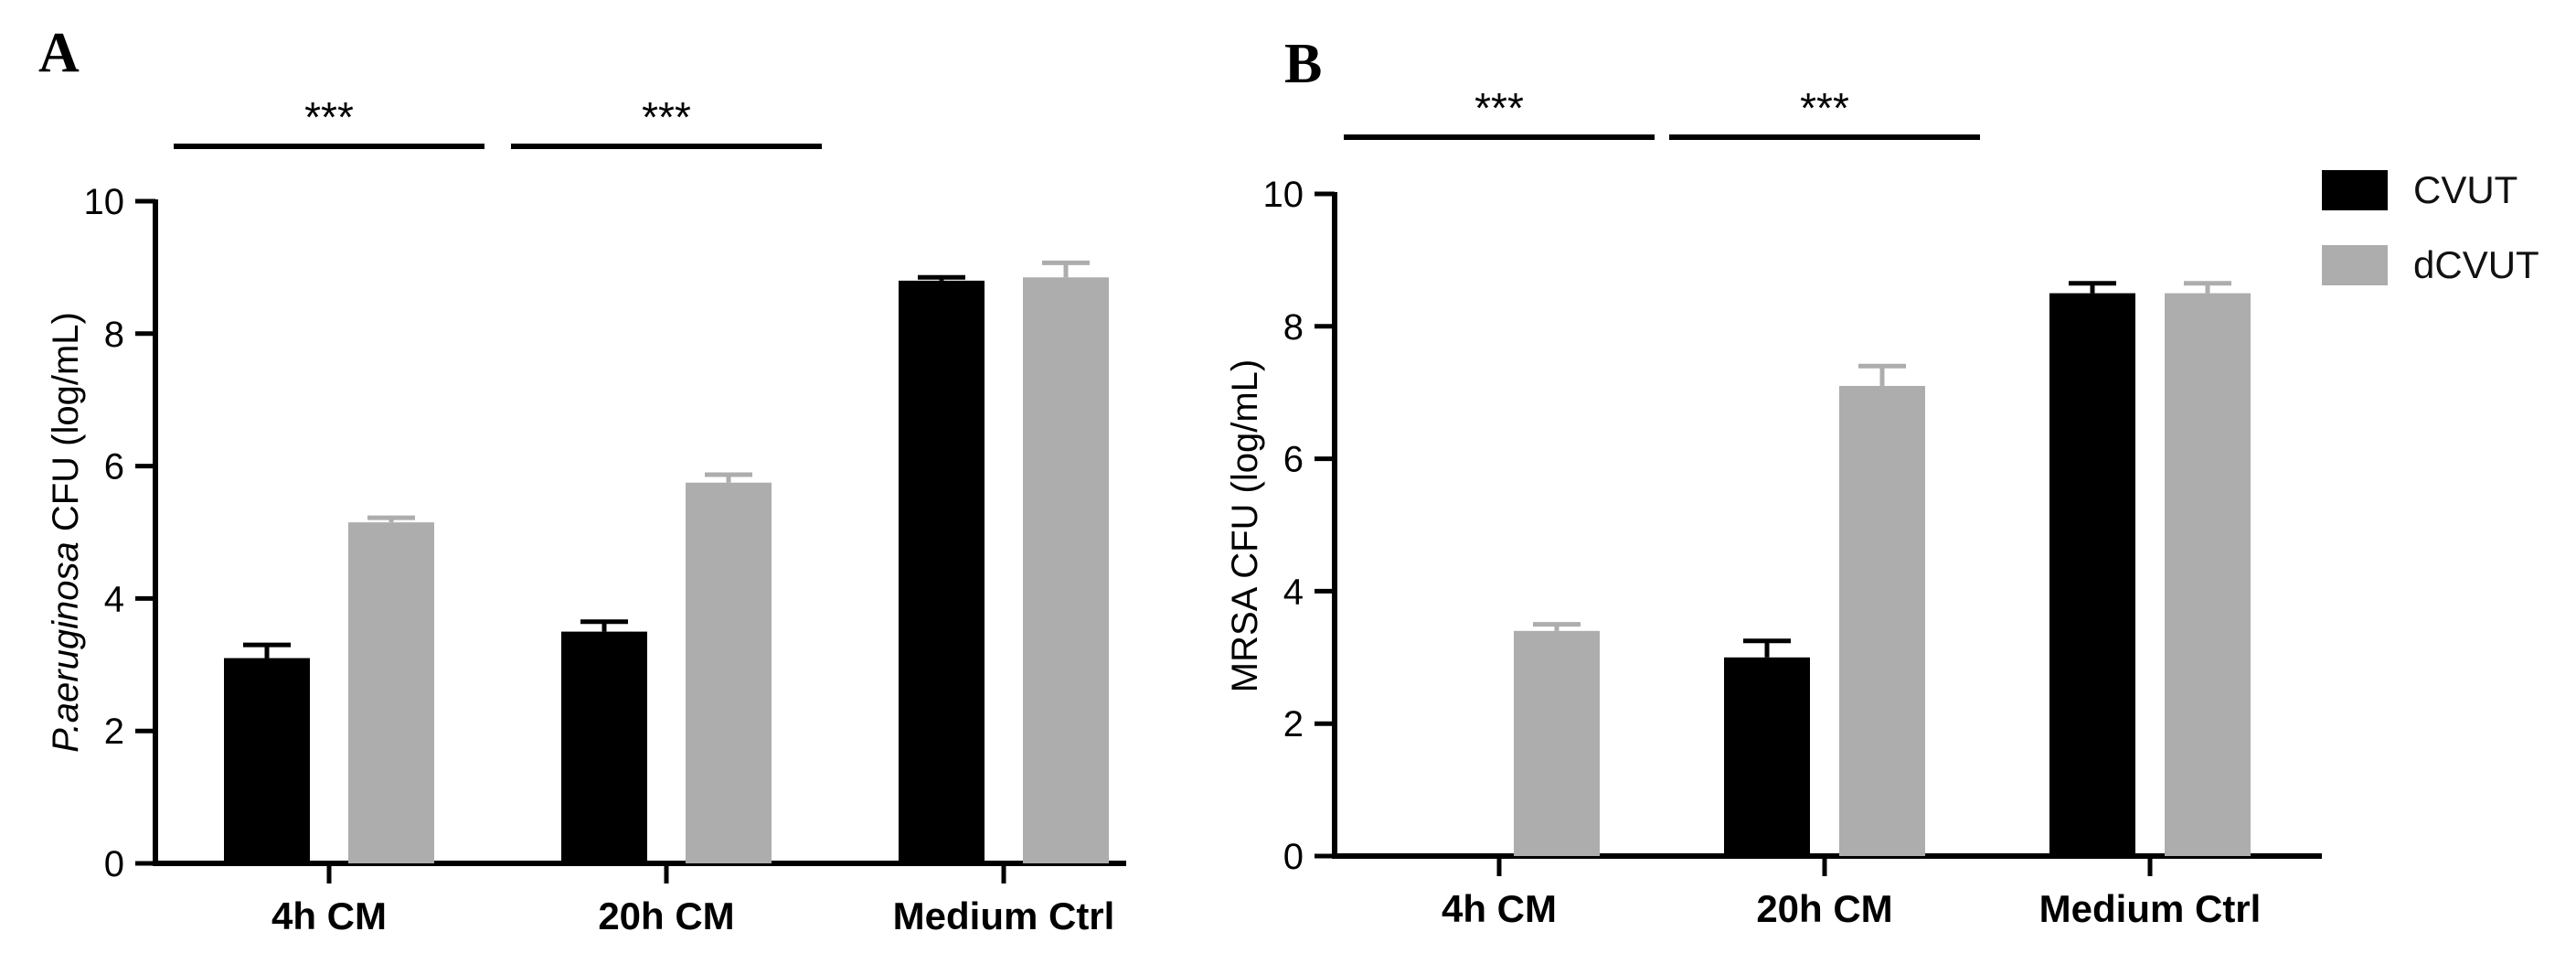 The width and height of the screenshot is (2576, 953). Describe the element at coordinates (114, 732) in the screenshot. I see `y-tick-label-a-1: 2` at that location.